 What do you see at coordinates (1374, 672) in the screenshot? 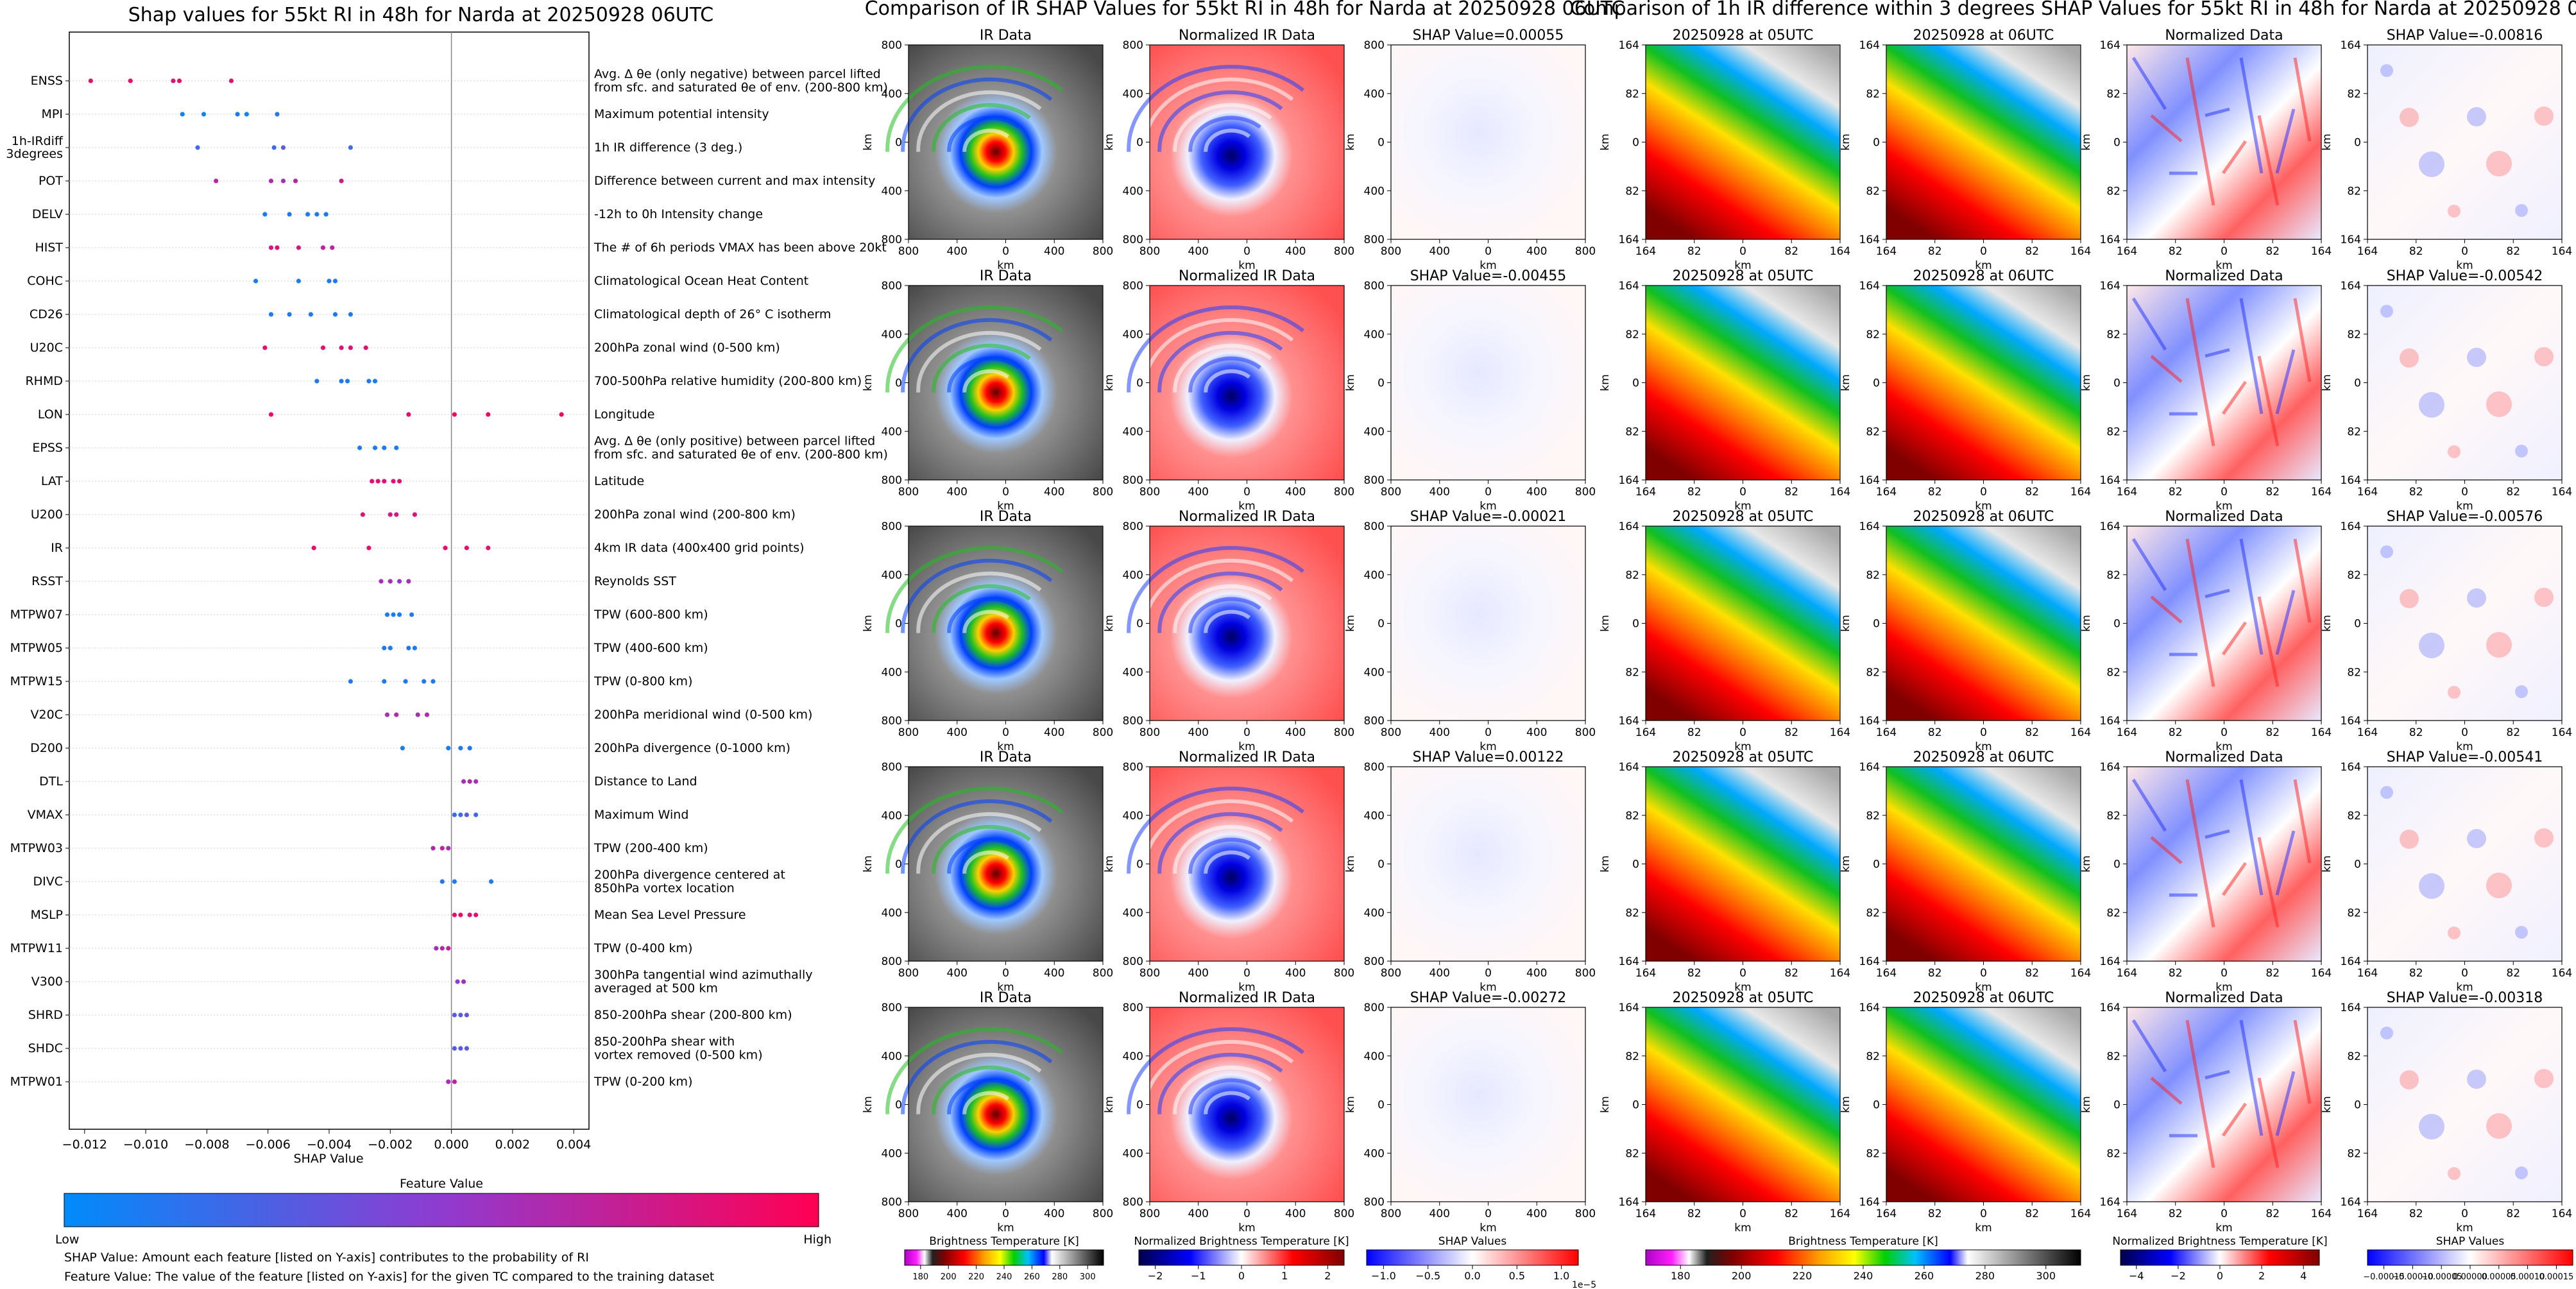
I see `y-tick-label: 400` at bounding box center [1374, 672].